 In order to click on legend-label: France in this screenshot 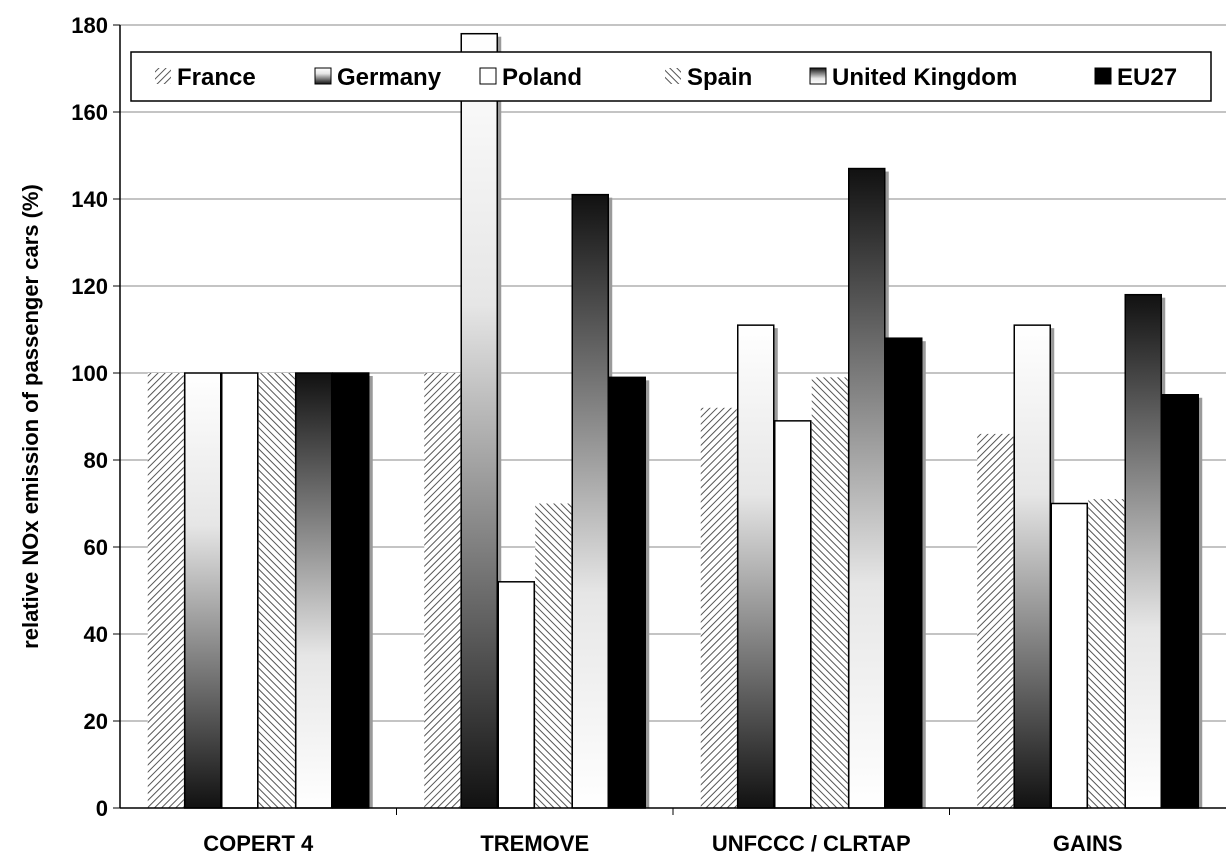, I will do `click(216, 77)`.